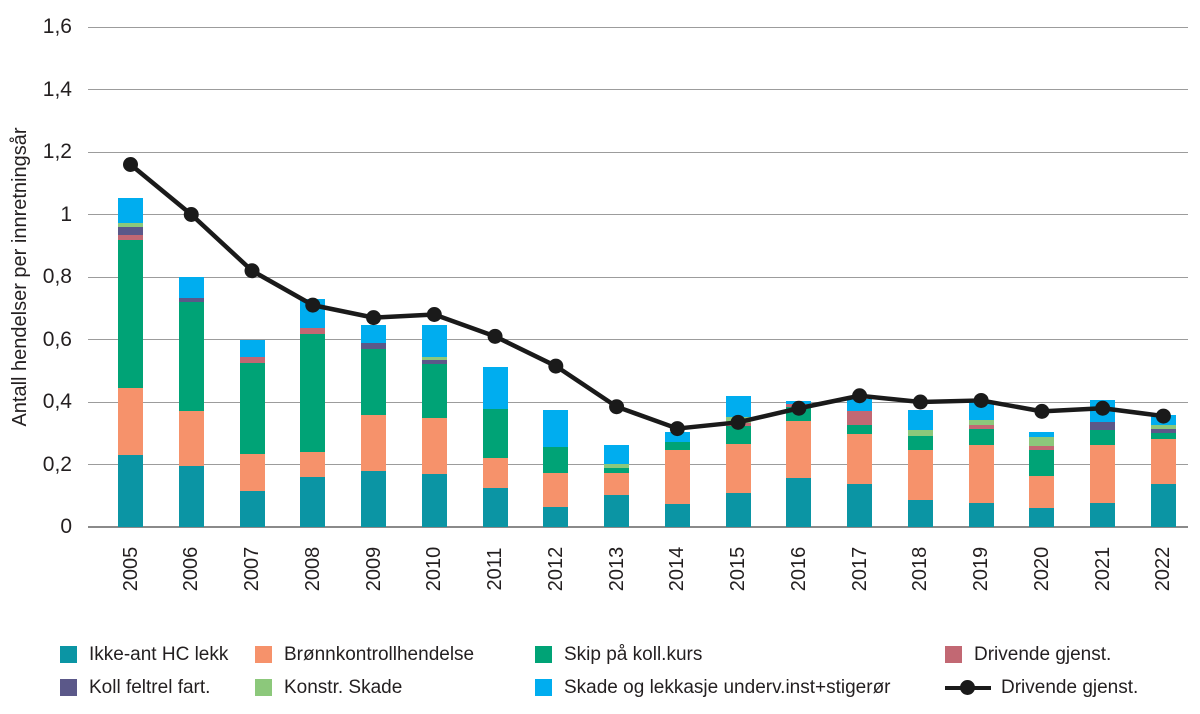  What do you see at coordinates (157, 688) in the screenshot?
I see `legend-item: Koll feltrel fart.` at bounding box center [157, 688].